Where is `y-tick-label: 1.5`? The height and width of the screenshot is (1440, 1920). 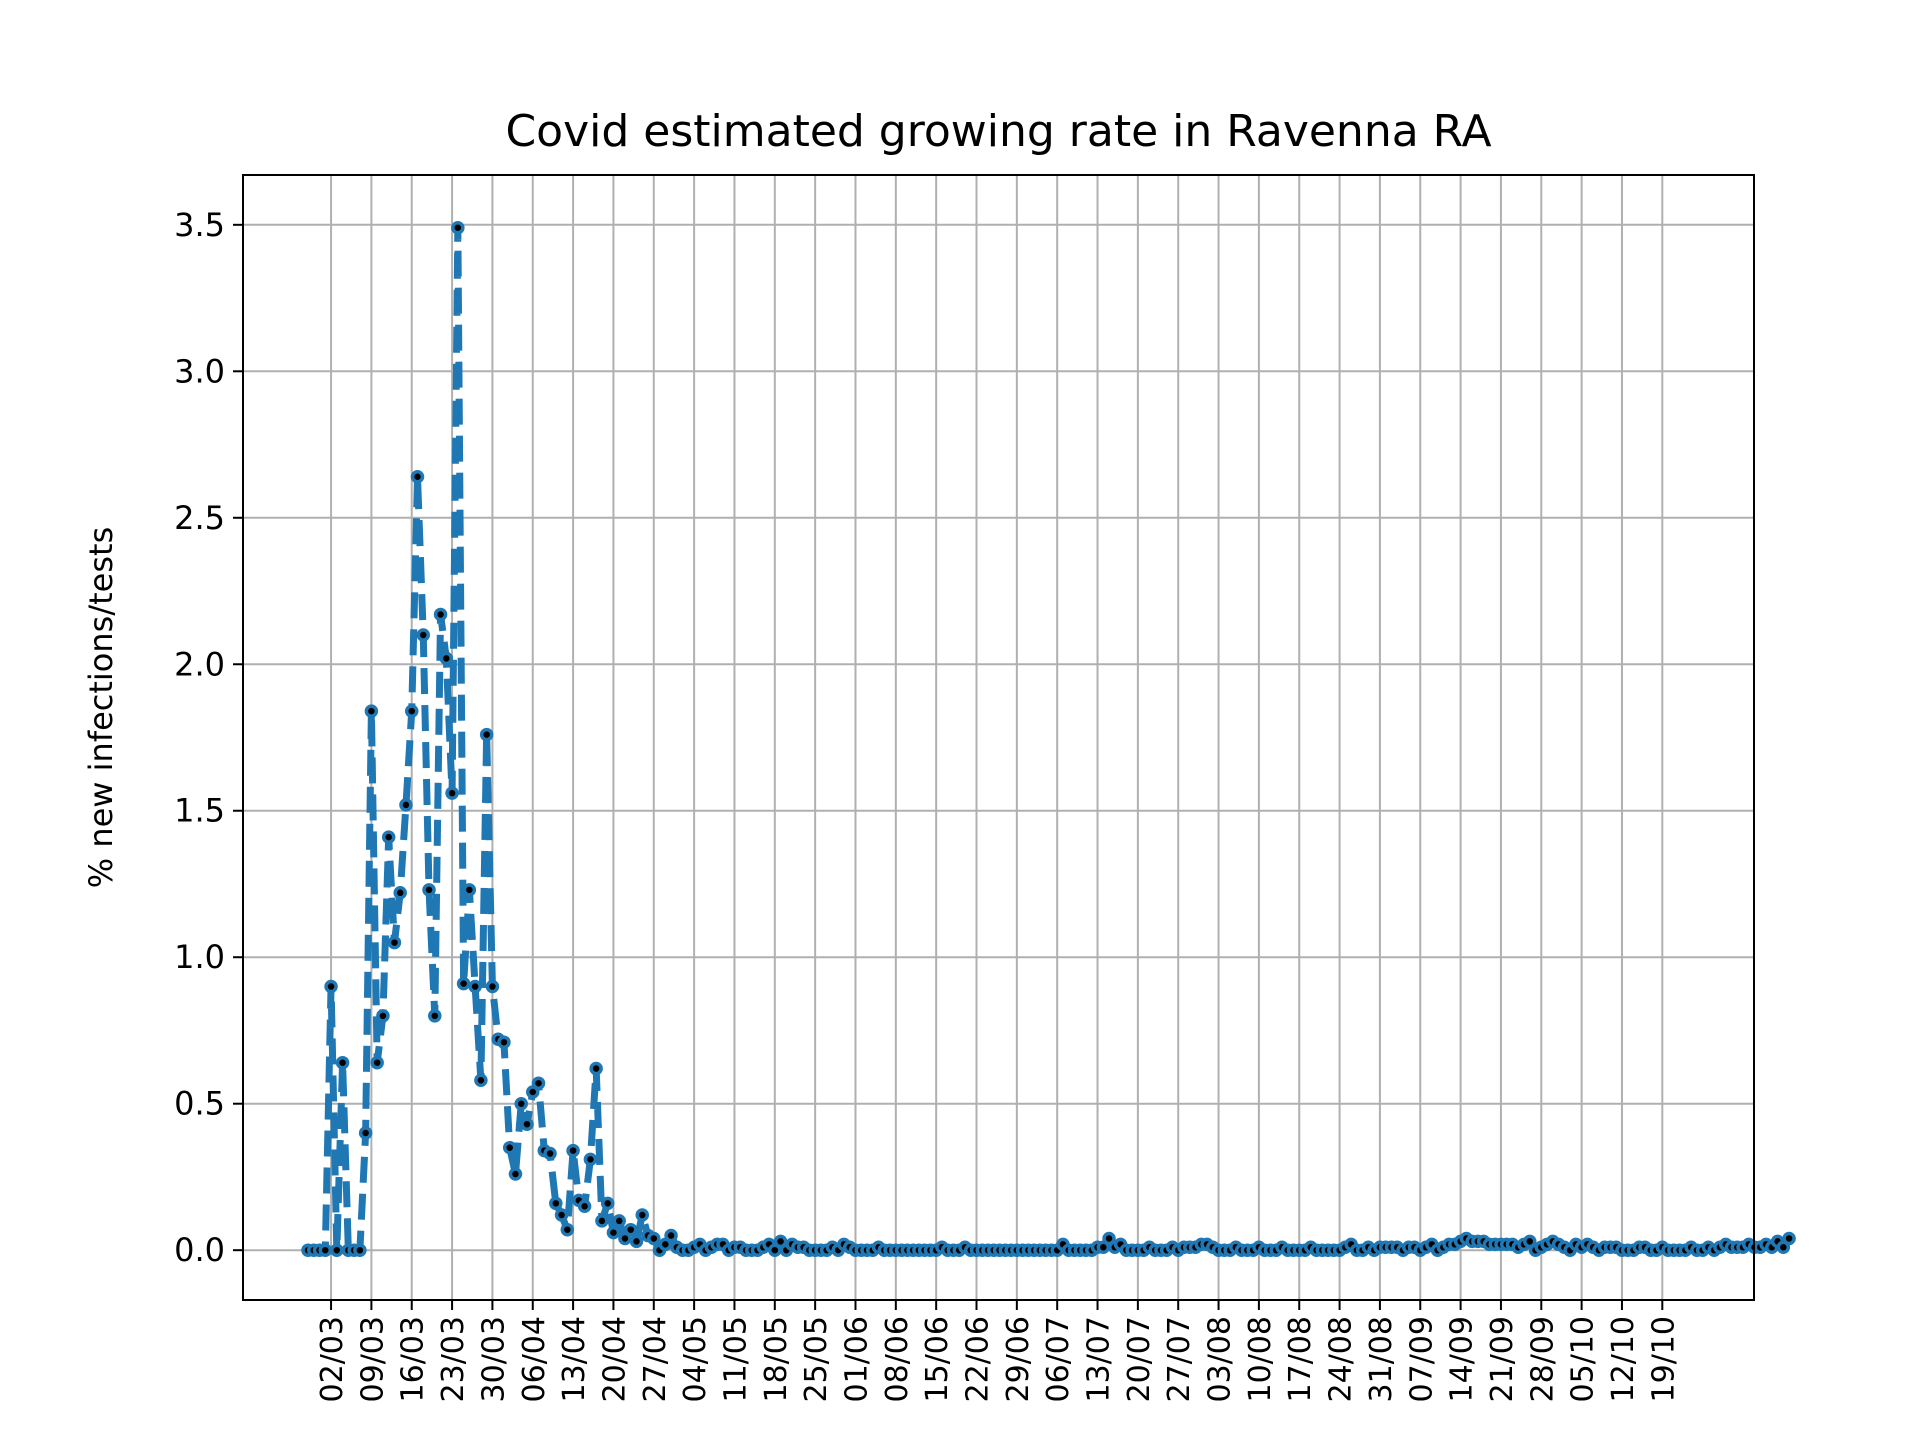 y-tick-label: 1.5 is located at coordinates (199, 811).